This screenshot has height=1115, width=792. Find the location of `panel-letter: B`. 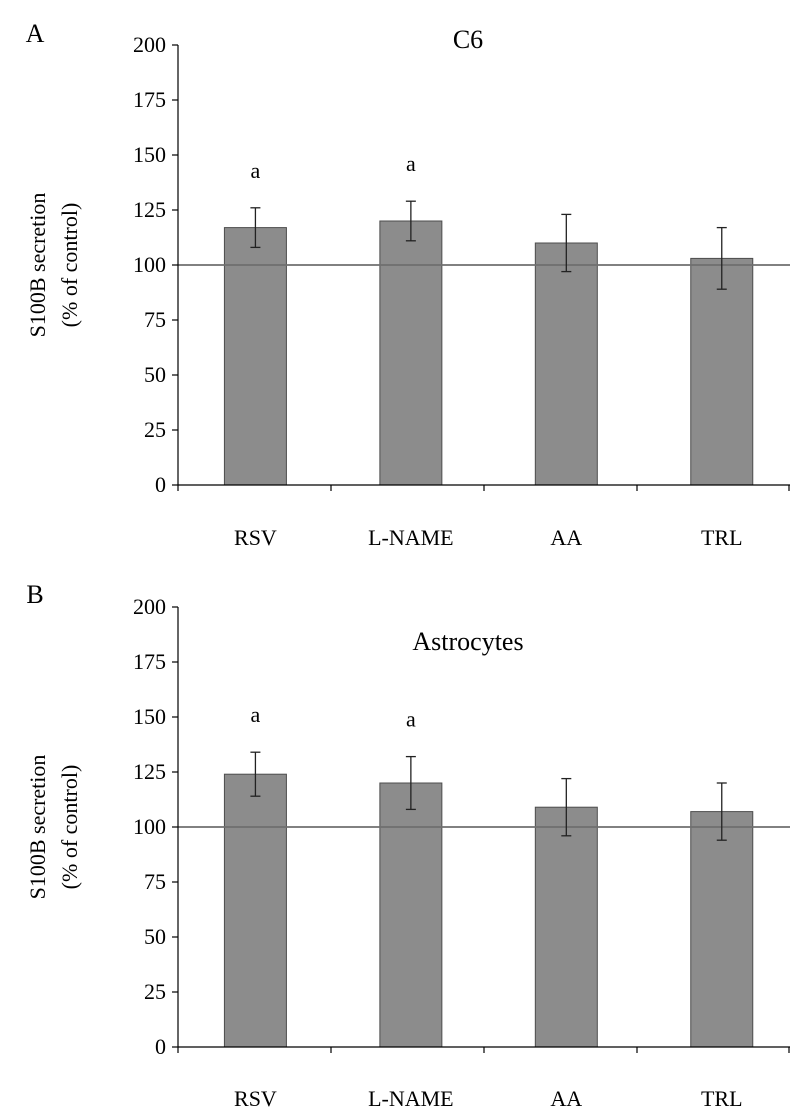

panel-letter: B is located at coordinates (34, 594).